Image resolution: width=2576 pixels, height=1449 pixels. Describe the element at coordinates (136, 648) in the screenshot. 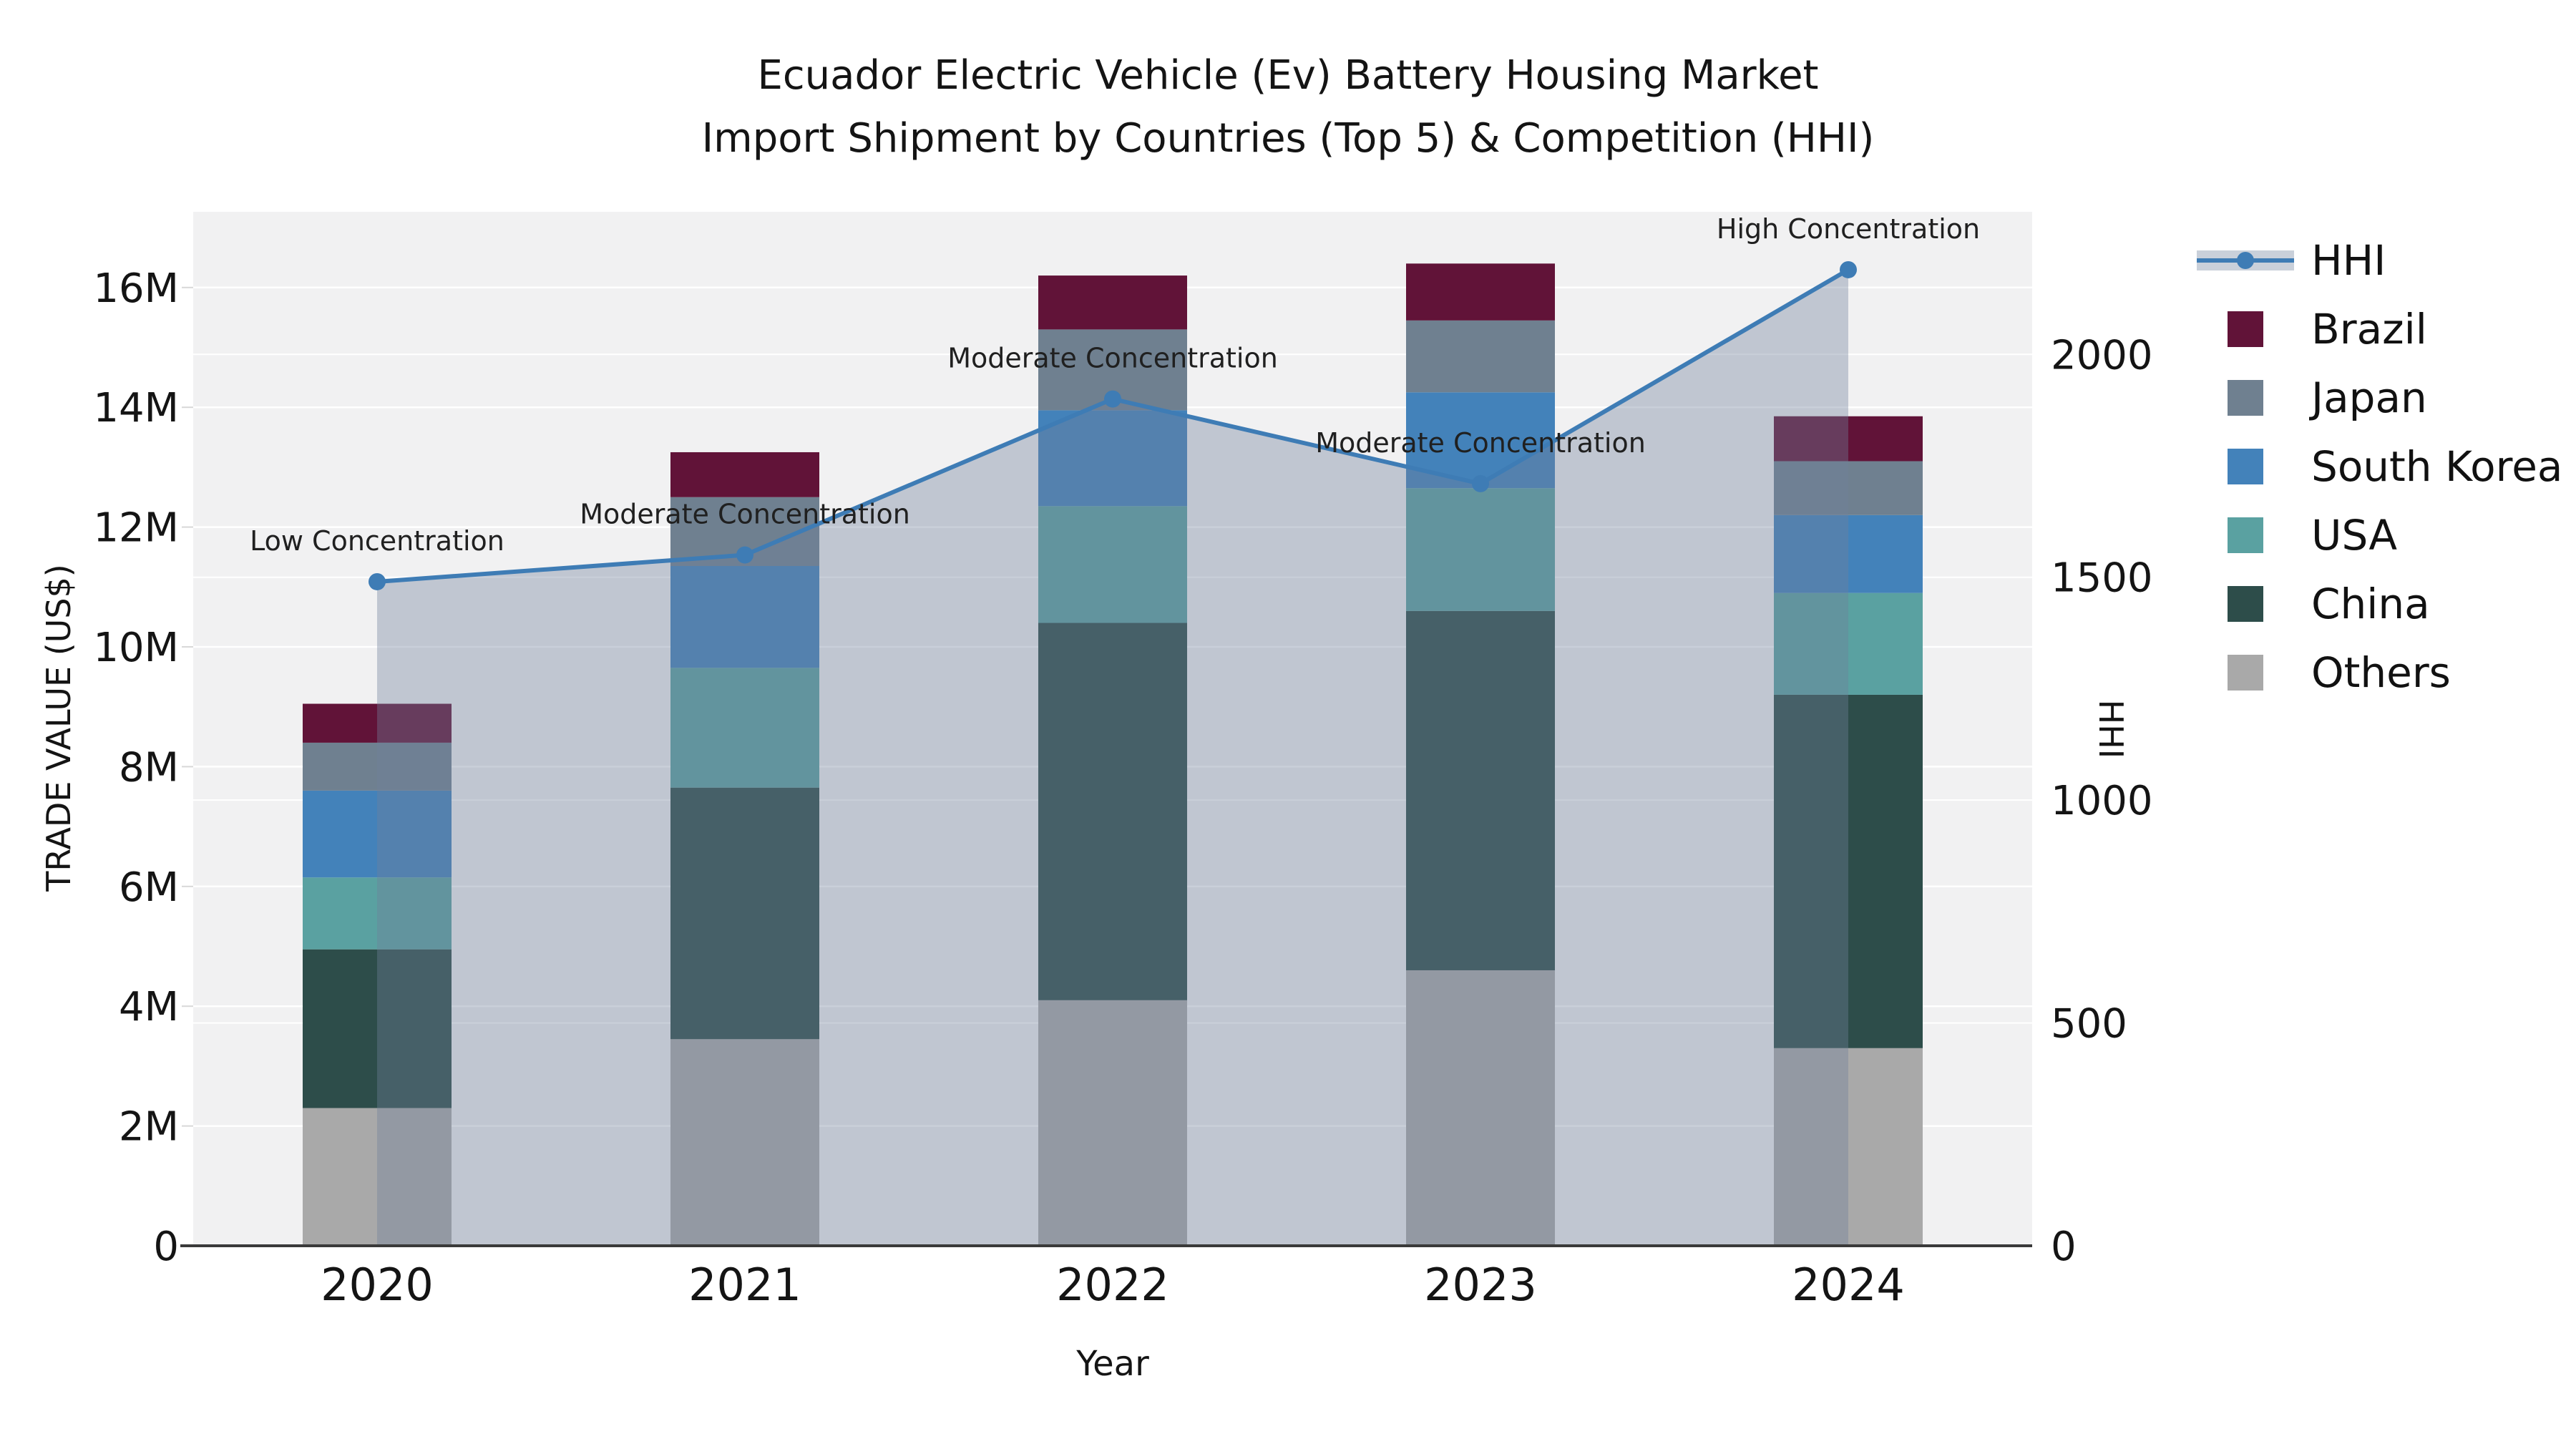

I see `y-left-tick-label: 10M` at that location.